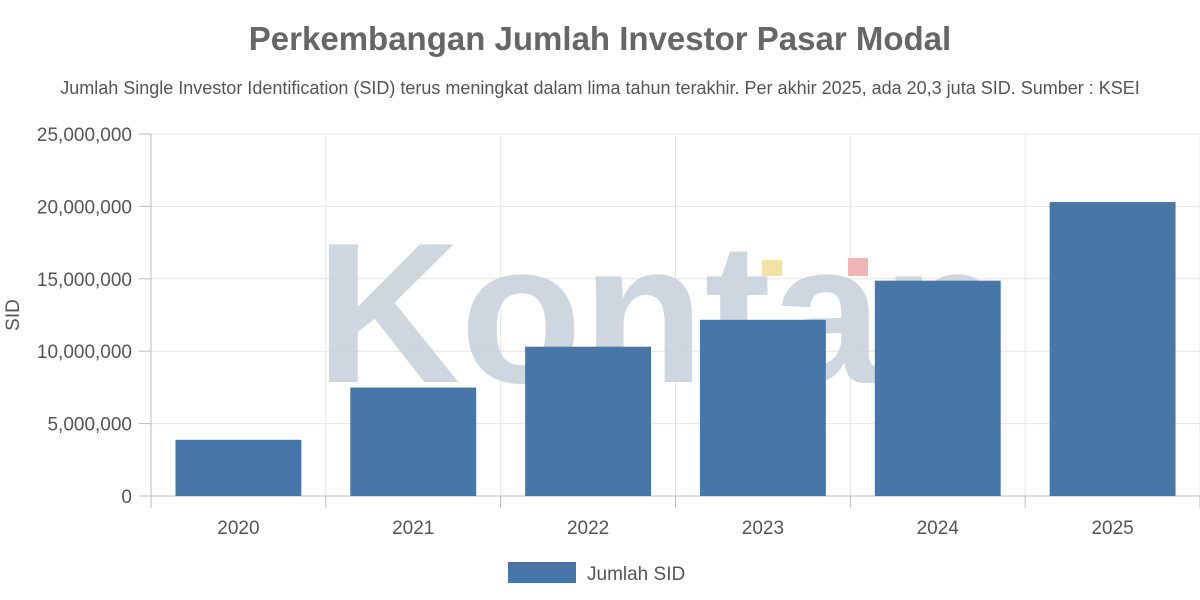  Describe the element at coordinates (126, 497) in the screenshot. I see `y-tick-label: 0` at that location.